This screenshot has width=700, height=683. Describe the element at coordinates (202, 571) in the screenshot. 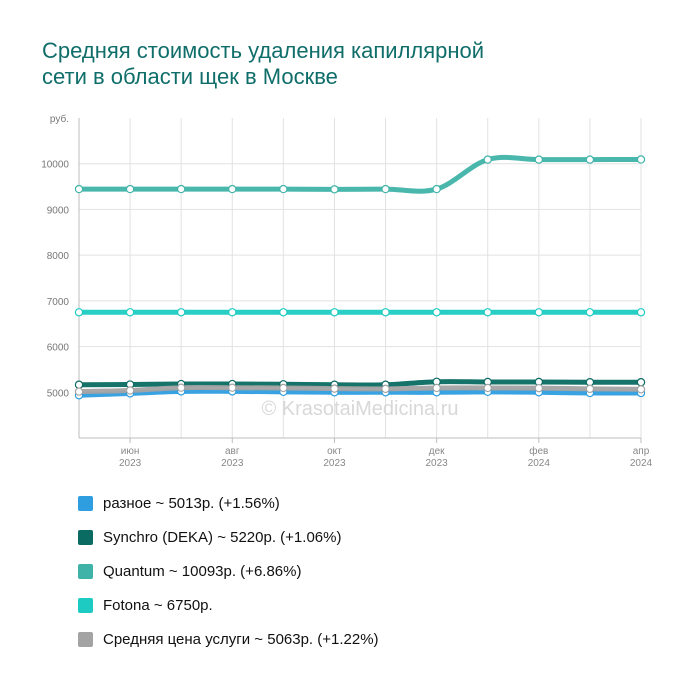

I see `legend-label: Quantum ~ 10093р. (+6.86%)` at that location.